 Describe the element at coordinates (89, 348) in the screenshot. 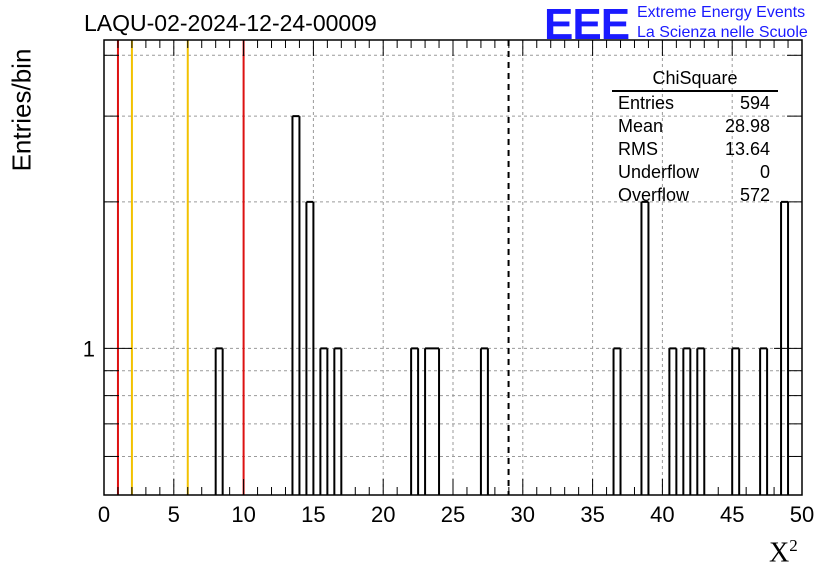

I see `y-tick-label: 1` at that location.